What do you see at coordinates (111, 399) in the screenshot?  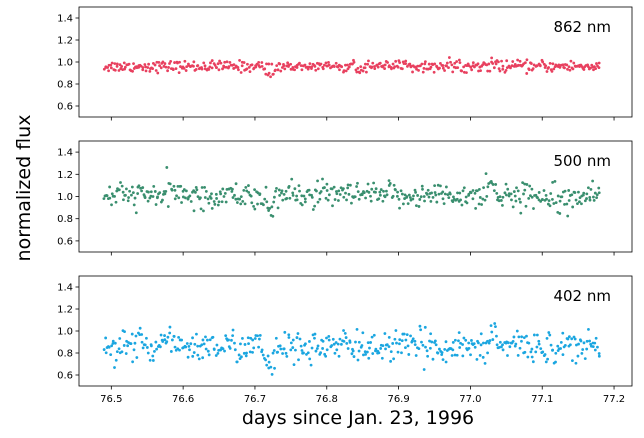 I see `x-tick-label: 76.5` at bounding box center [111, 399].